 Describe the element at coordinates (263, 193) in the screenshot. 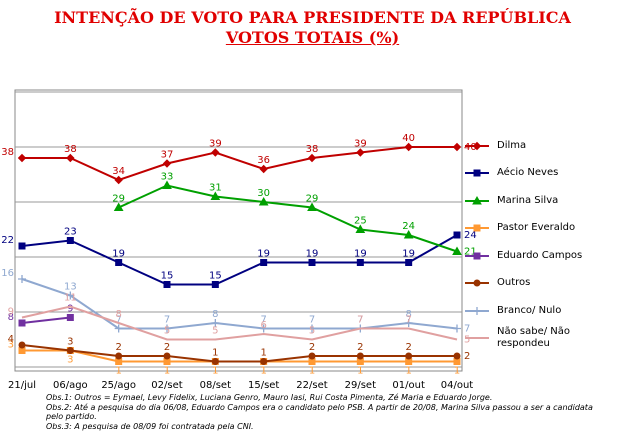

I see `data-label: 30` at that location.